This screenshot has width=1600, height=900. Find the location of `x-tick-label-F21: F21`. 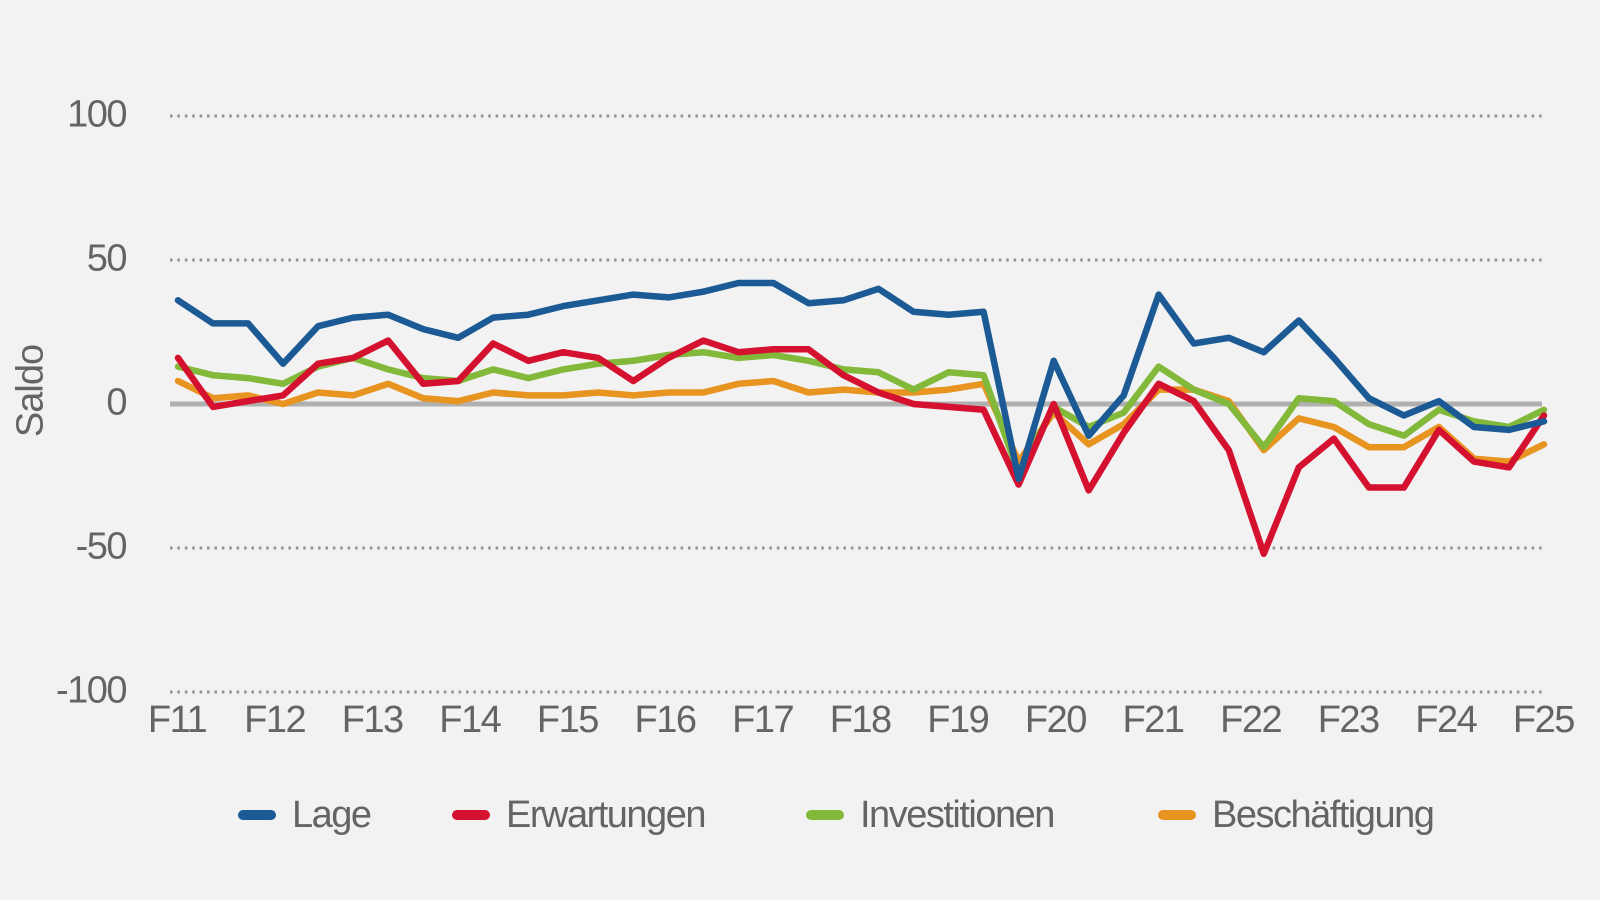

x-tick-label-F21: F21 is located at coordinates (1153, 720).